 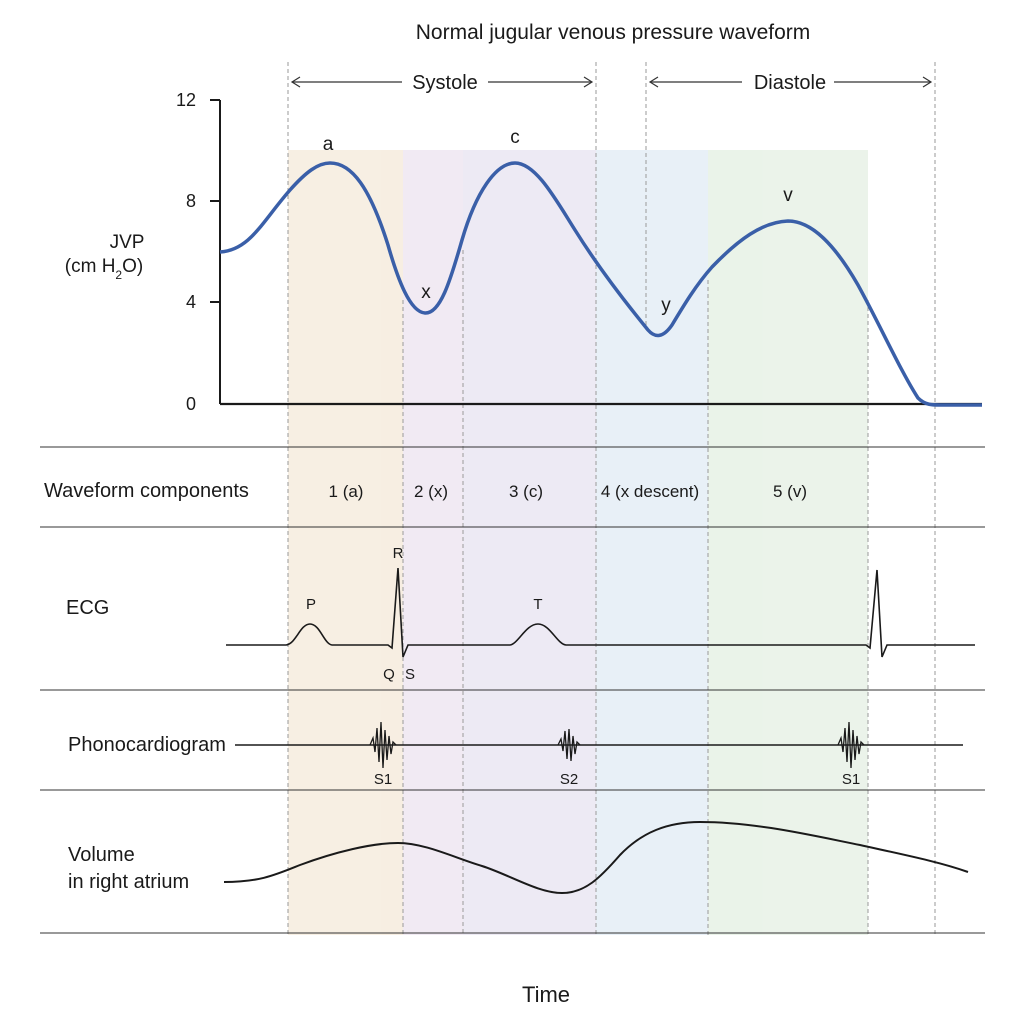 I want to click on y-axis-label-line1: JVP, so click(x=127, y=242).